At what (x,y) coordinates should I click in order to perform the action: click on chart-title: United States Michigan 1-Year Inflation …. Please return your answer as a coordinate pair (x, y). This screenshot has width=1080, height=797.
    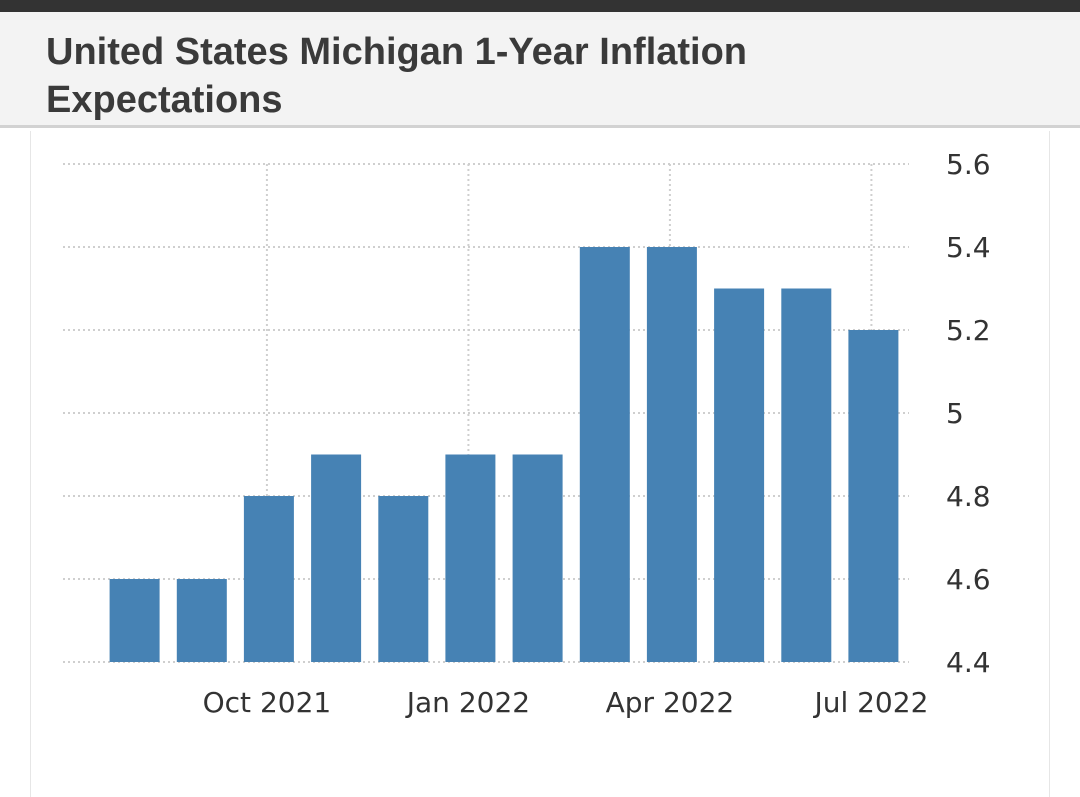
    Looking at the image, I should click on (397, 76).